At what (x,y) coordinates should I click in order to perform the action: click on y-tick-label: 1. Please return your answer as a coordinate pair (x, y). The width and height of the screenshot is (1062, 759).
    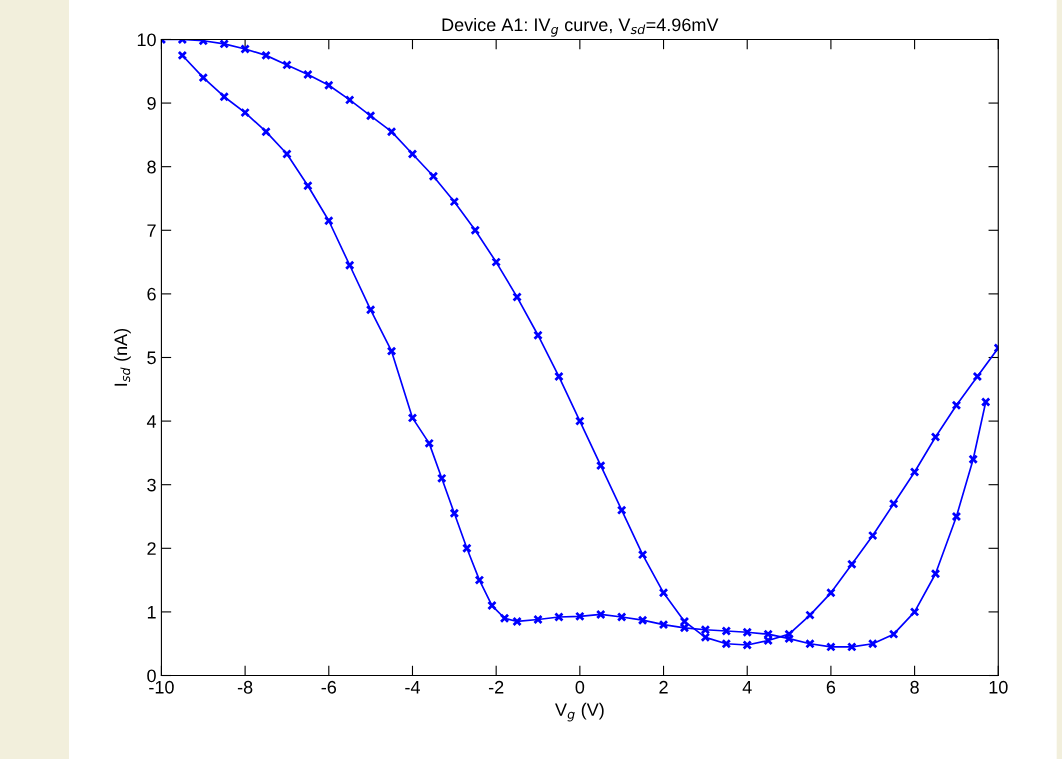
    Looking at the image, I should click on (151, 612).